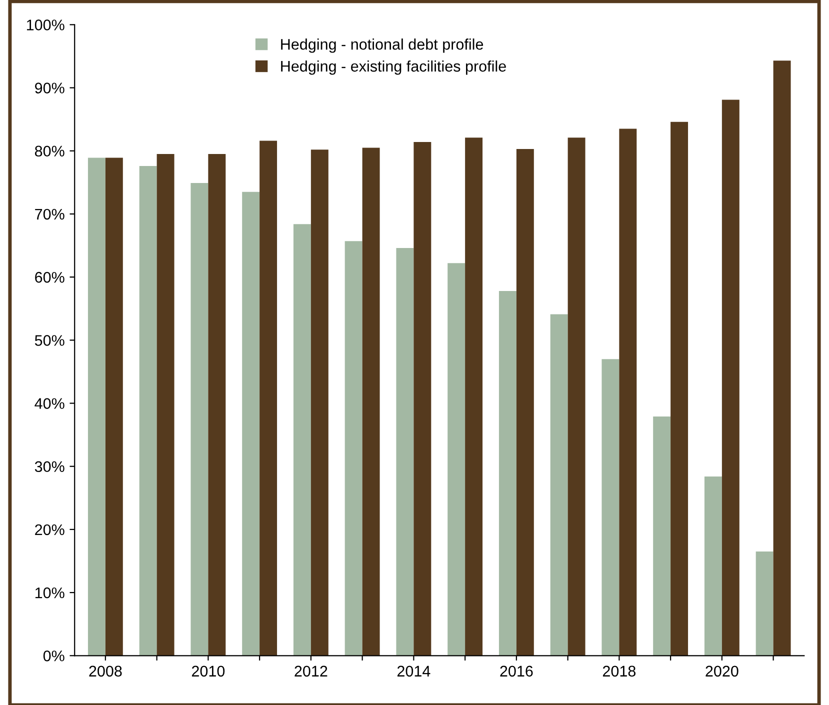  What do you see at coordinates (208, 671) in the screenshot?
I see `x-tick-label: 2010` at bounding box center [208, 671].